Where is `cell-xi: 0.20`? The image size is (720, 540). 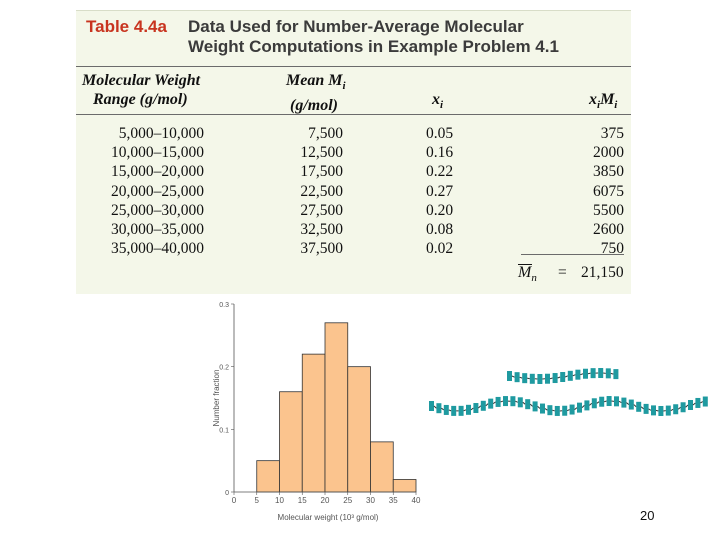 cell-xi: 0.20 is located at coordinates (440, 210).